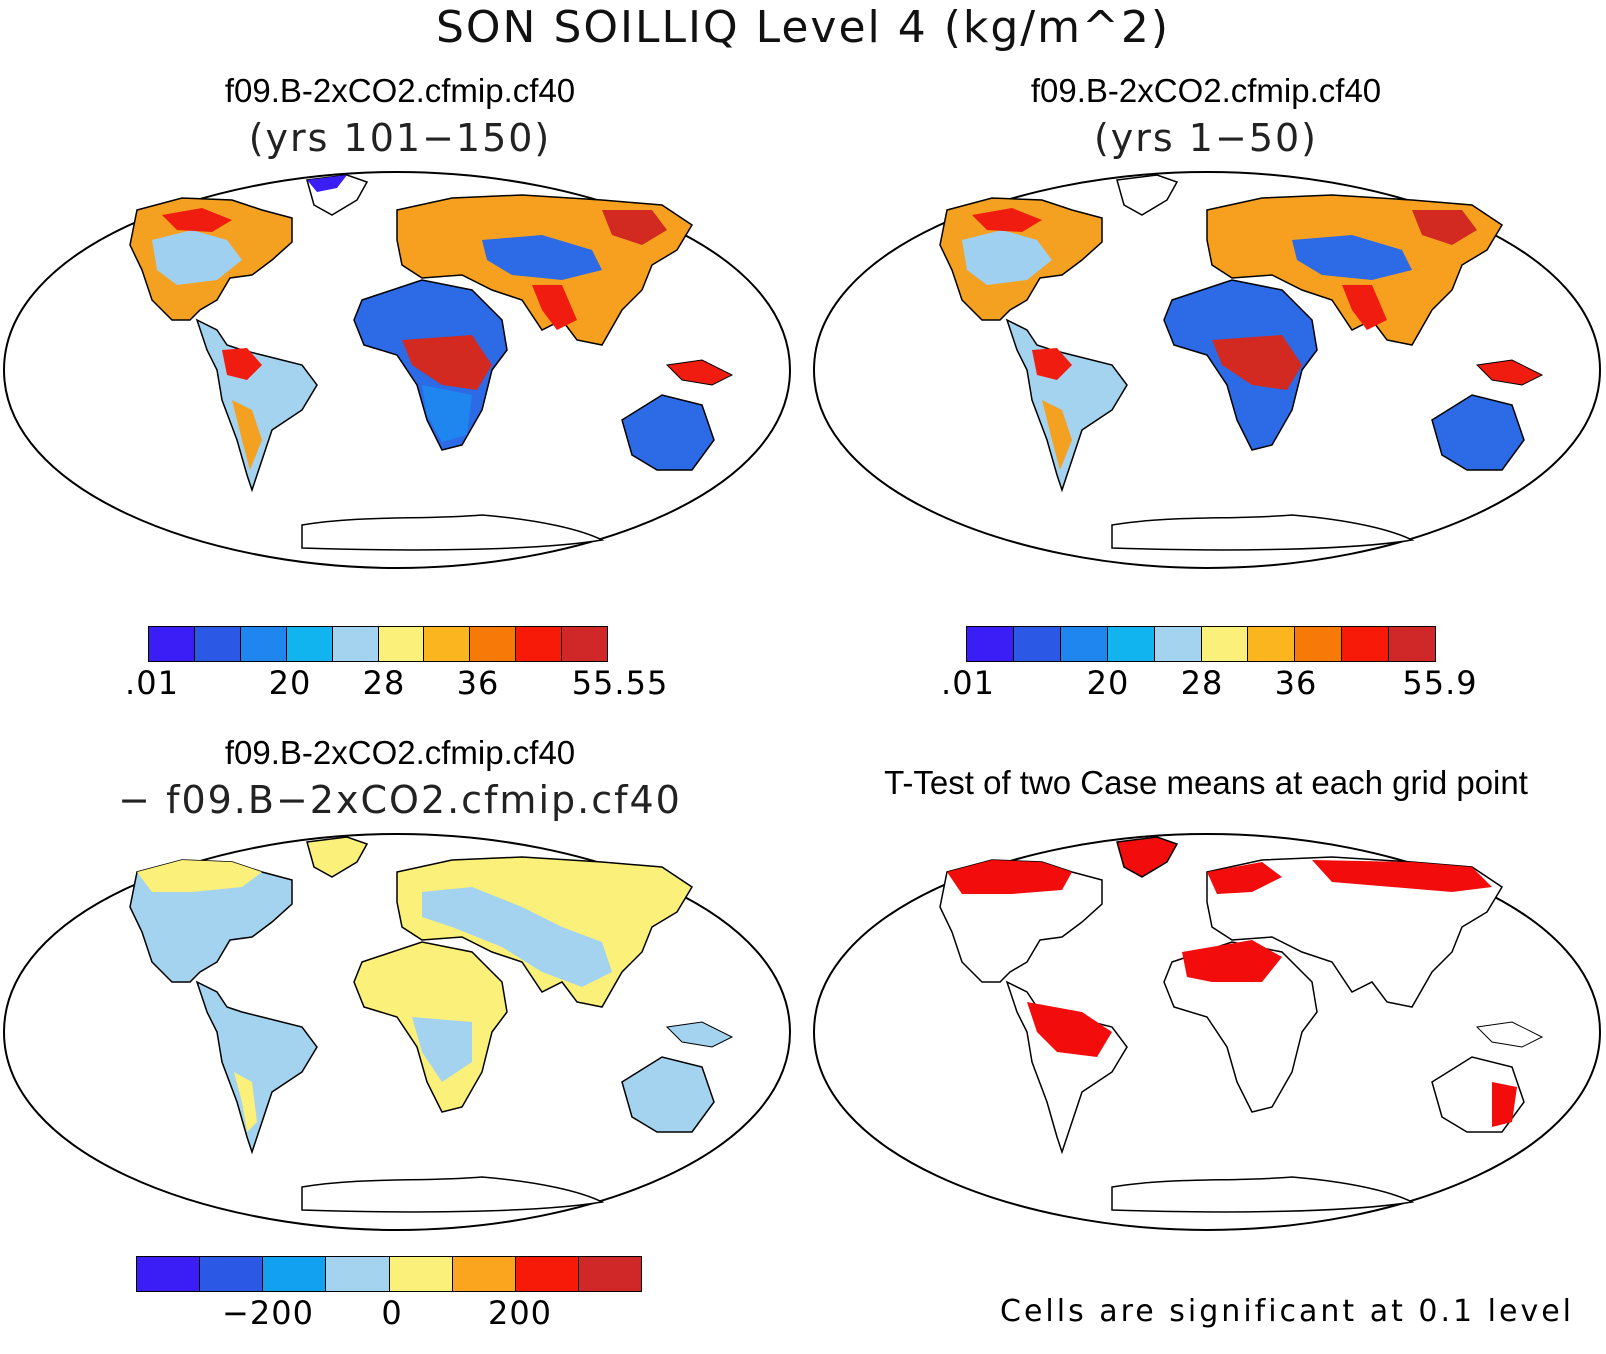 The height and width of the screenshot is (1354, 1606). Describe the element at coordinates (803, 27) in the screenshot. I see `figure-title: SON SOILLIQ Level 4 (kg/m^2)` at that location.